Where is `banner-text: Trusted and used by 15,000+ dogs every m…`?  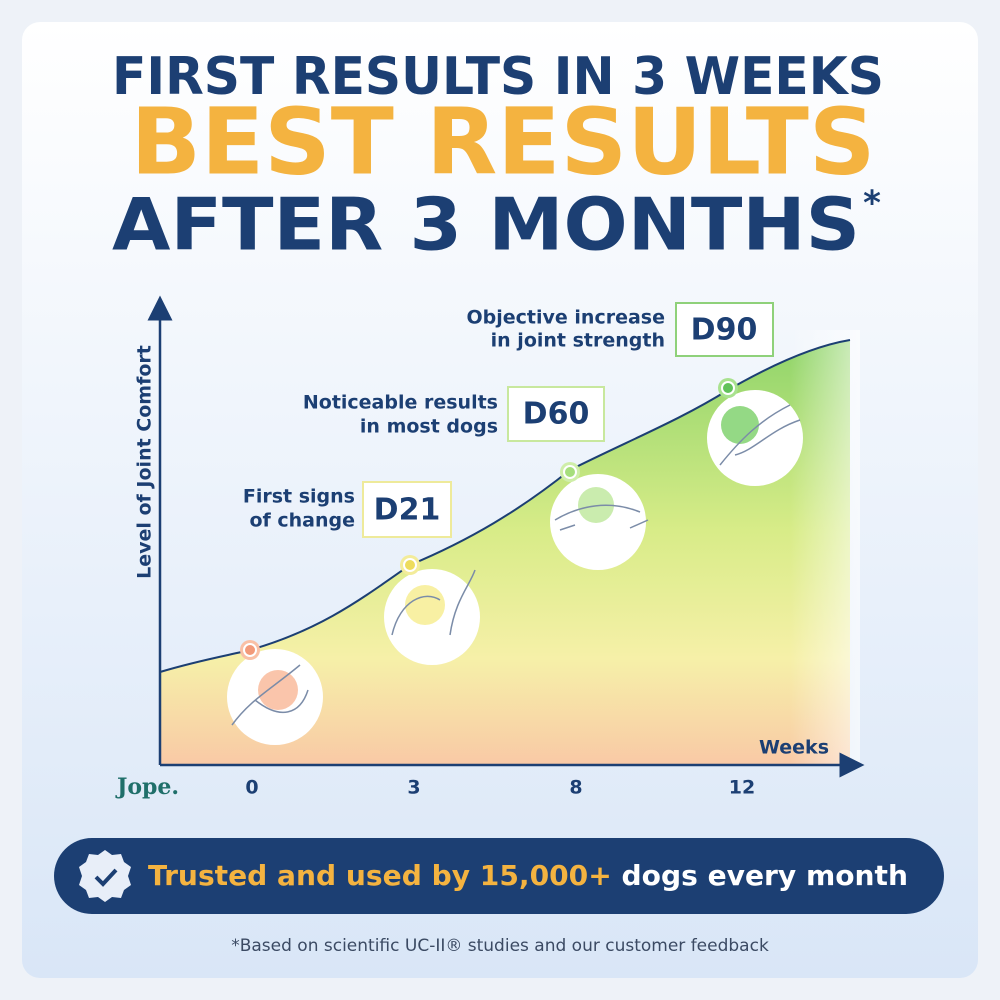
banner-text: Trusted and used by 15,000+ dogs every m… is located at coordinates (528, 875).